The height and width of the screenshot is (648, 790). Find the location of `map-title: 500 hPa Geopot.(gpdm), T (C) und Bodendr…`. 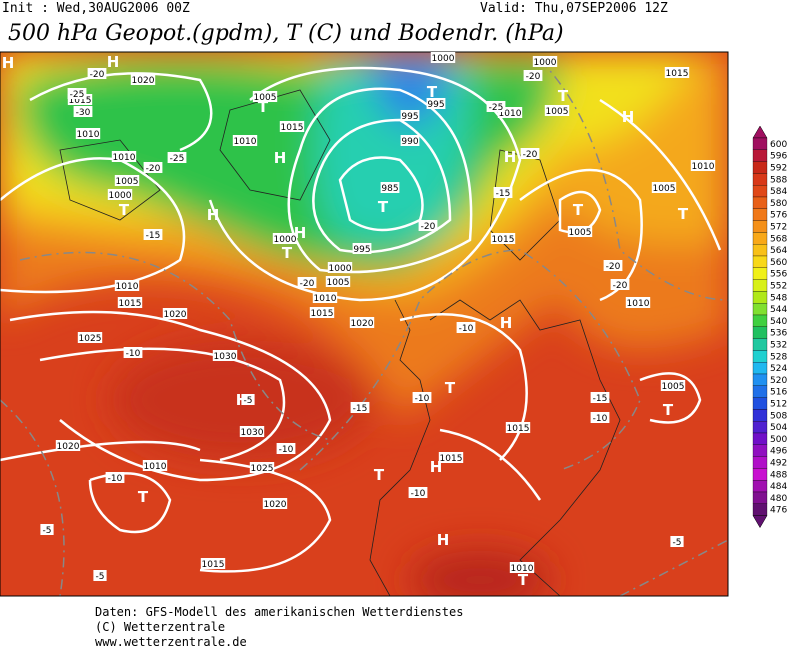

map-title: 500 hPa Geopot.(gpdm), T (C) und Bodendr… is located at coordinates (286, 33).